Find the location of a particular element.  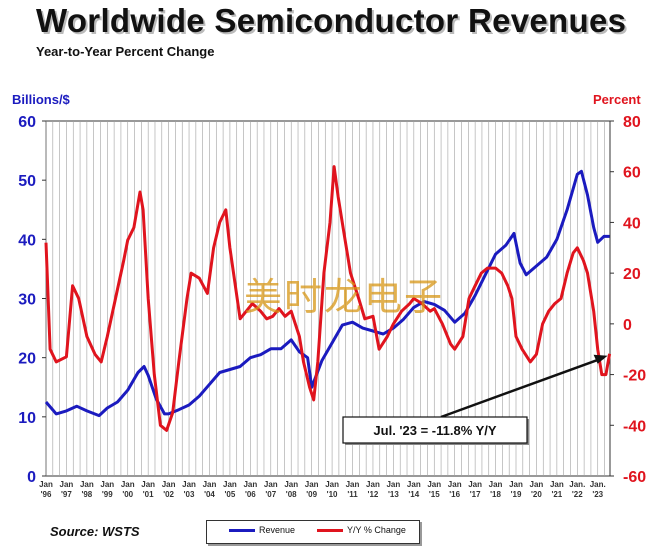

x-tick-label-year: '13 is located at coordinates (393, 494).